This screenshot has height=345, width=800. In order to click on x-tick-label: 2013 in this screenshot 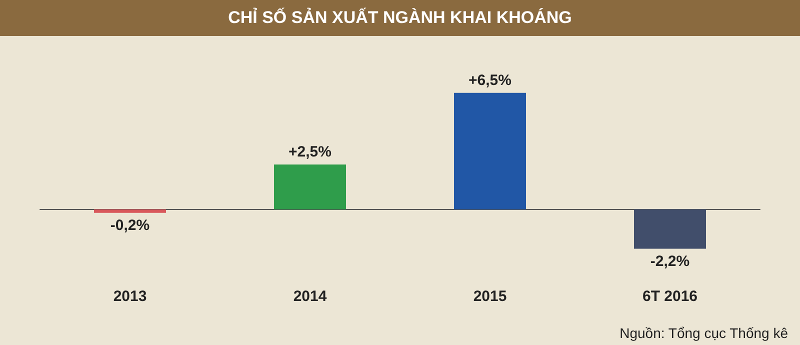, I will do `click(130, 296)`.